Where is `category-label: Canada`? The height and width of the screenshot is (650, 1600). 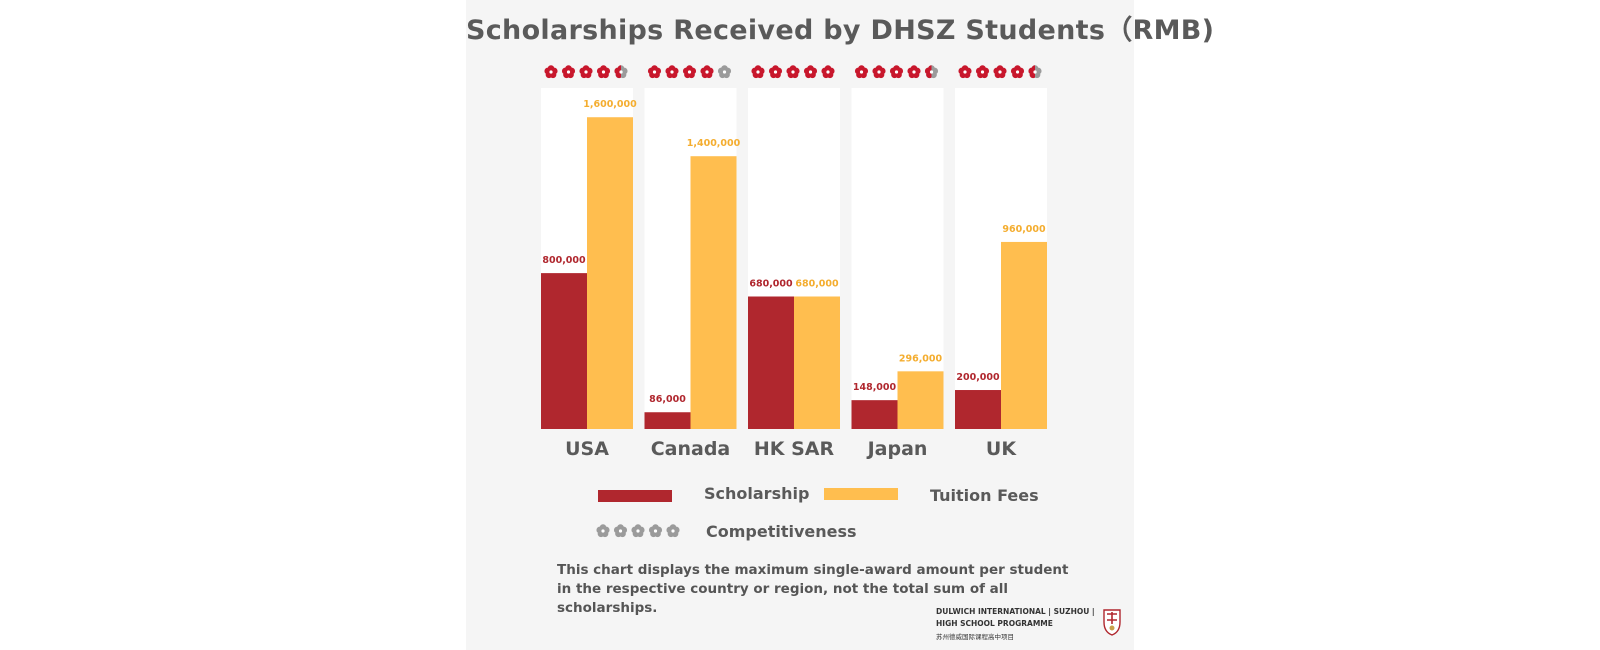 category-label: Canada is located at coordinates (691, 449).